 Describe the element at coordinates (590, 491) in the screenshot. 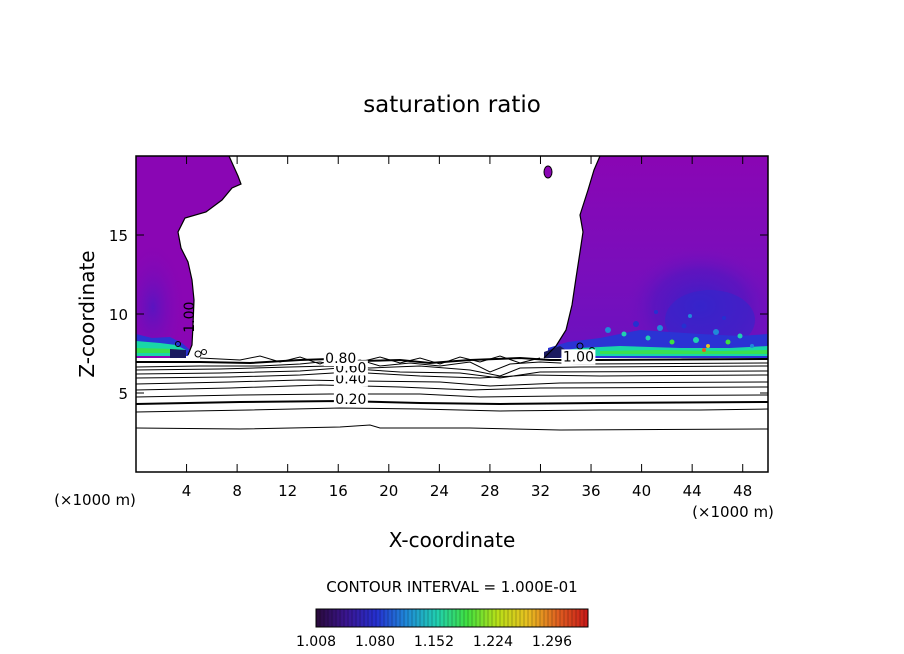

I see `x-tick-label: 36` at that location.